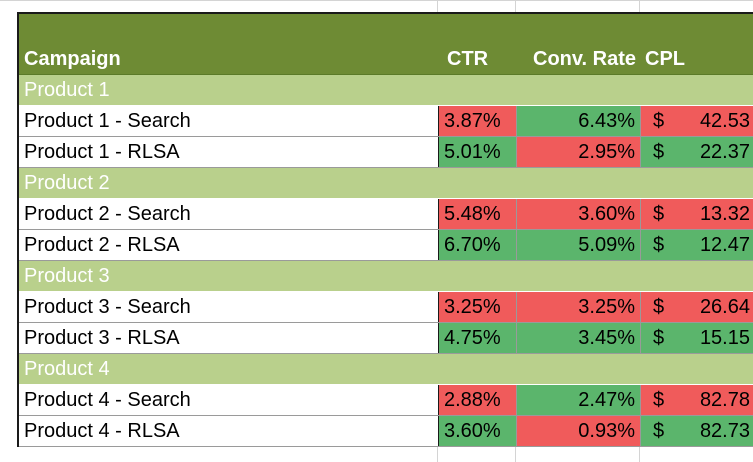 This screenshot has width=753, height=462. I want to click on table-row: Product 4 - RLSA 3.60% 0.93% $82.73, so click(386, 431).